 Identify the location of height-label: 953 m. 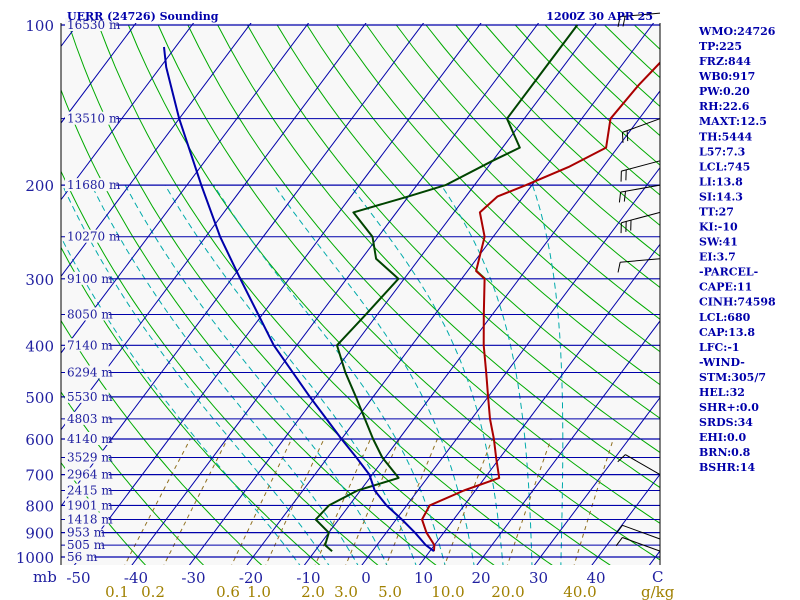
(86, 533).